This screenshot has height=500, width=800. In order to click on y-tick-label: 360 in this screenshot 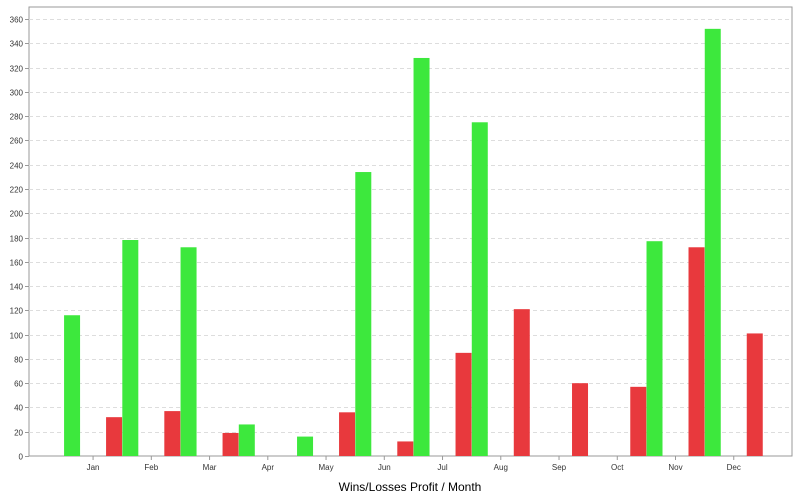, I will do `click(17, 20)`.